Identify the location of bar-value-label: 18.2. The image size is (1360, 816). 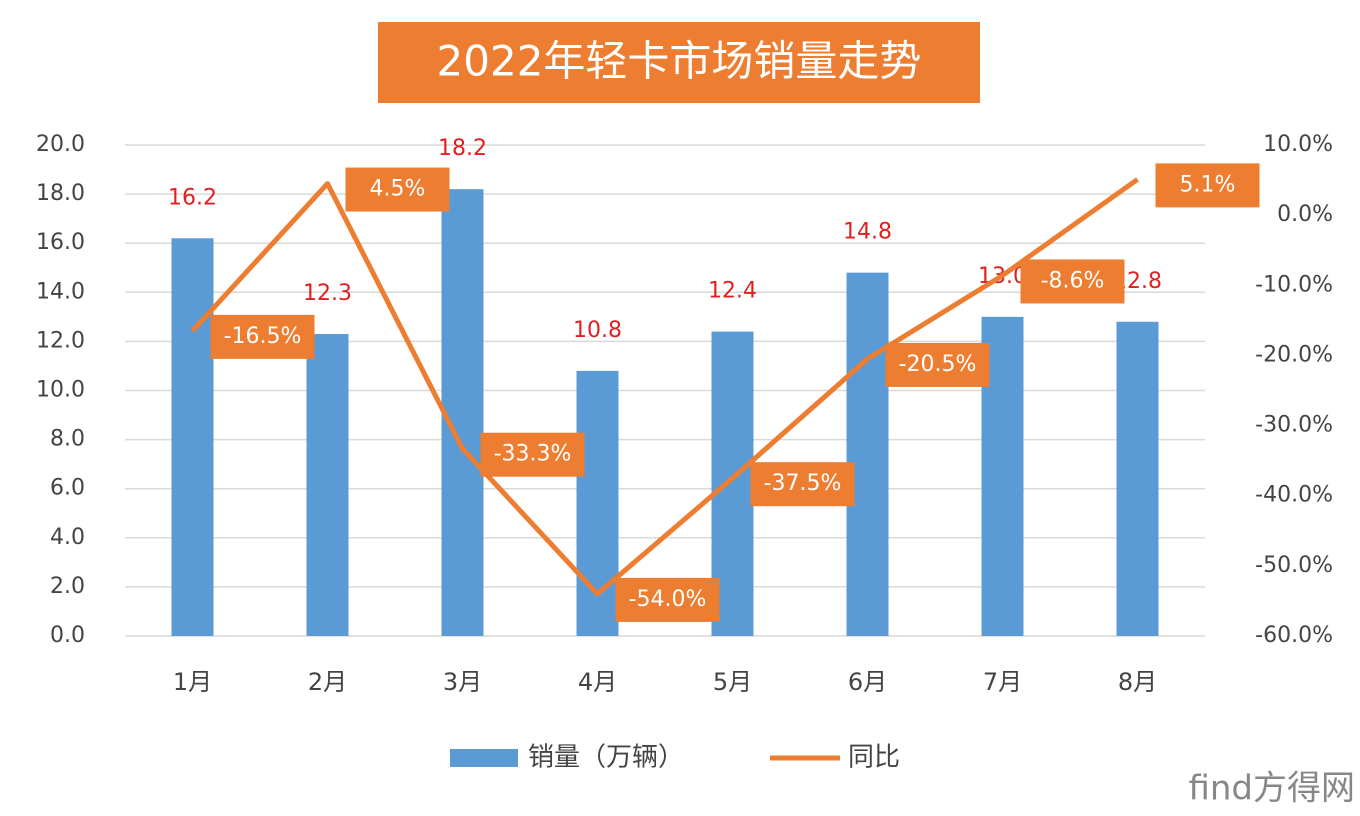
(462, 148).